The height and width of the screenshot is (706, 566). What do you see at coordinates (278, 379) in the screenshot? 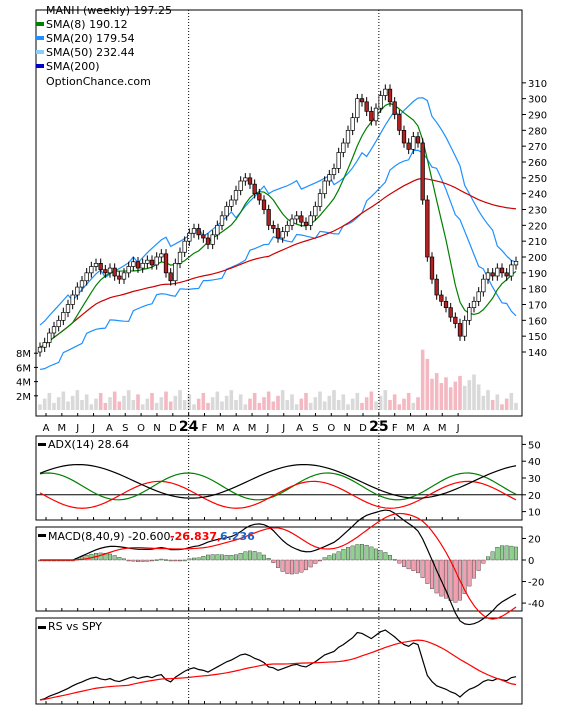
I see `volume-bars` at bounding box center [278, 379].